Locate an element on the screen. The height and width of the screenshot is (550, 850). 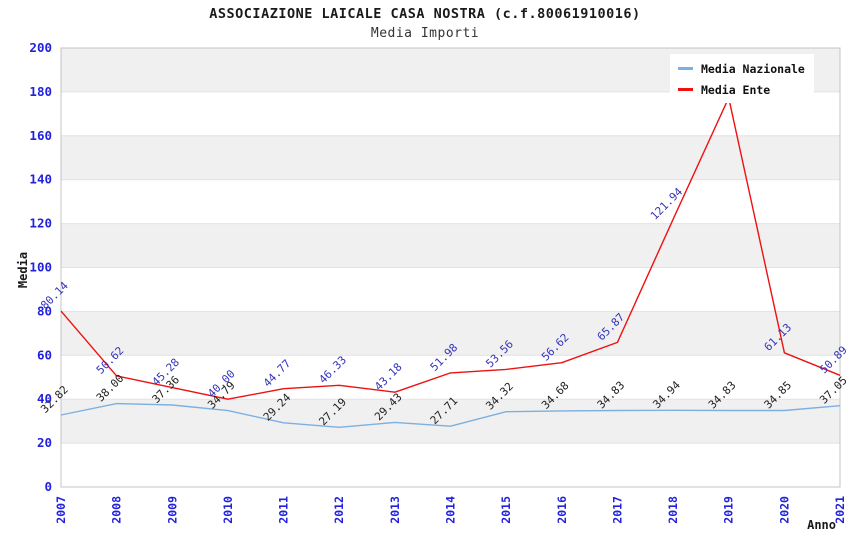
legend-item-media-ente: Media Ente is located at coordinates (742, 89).